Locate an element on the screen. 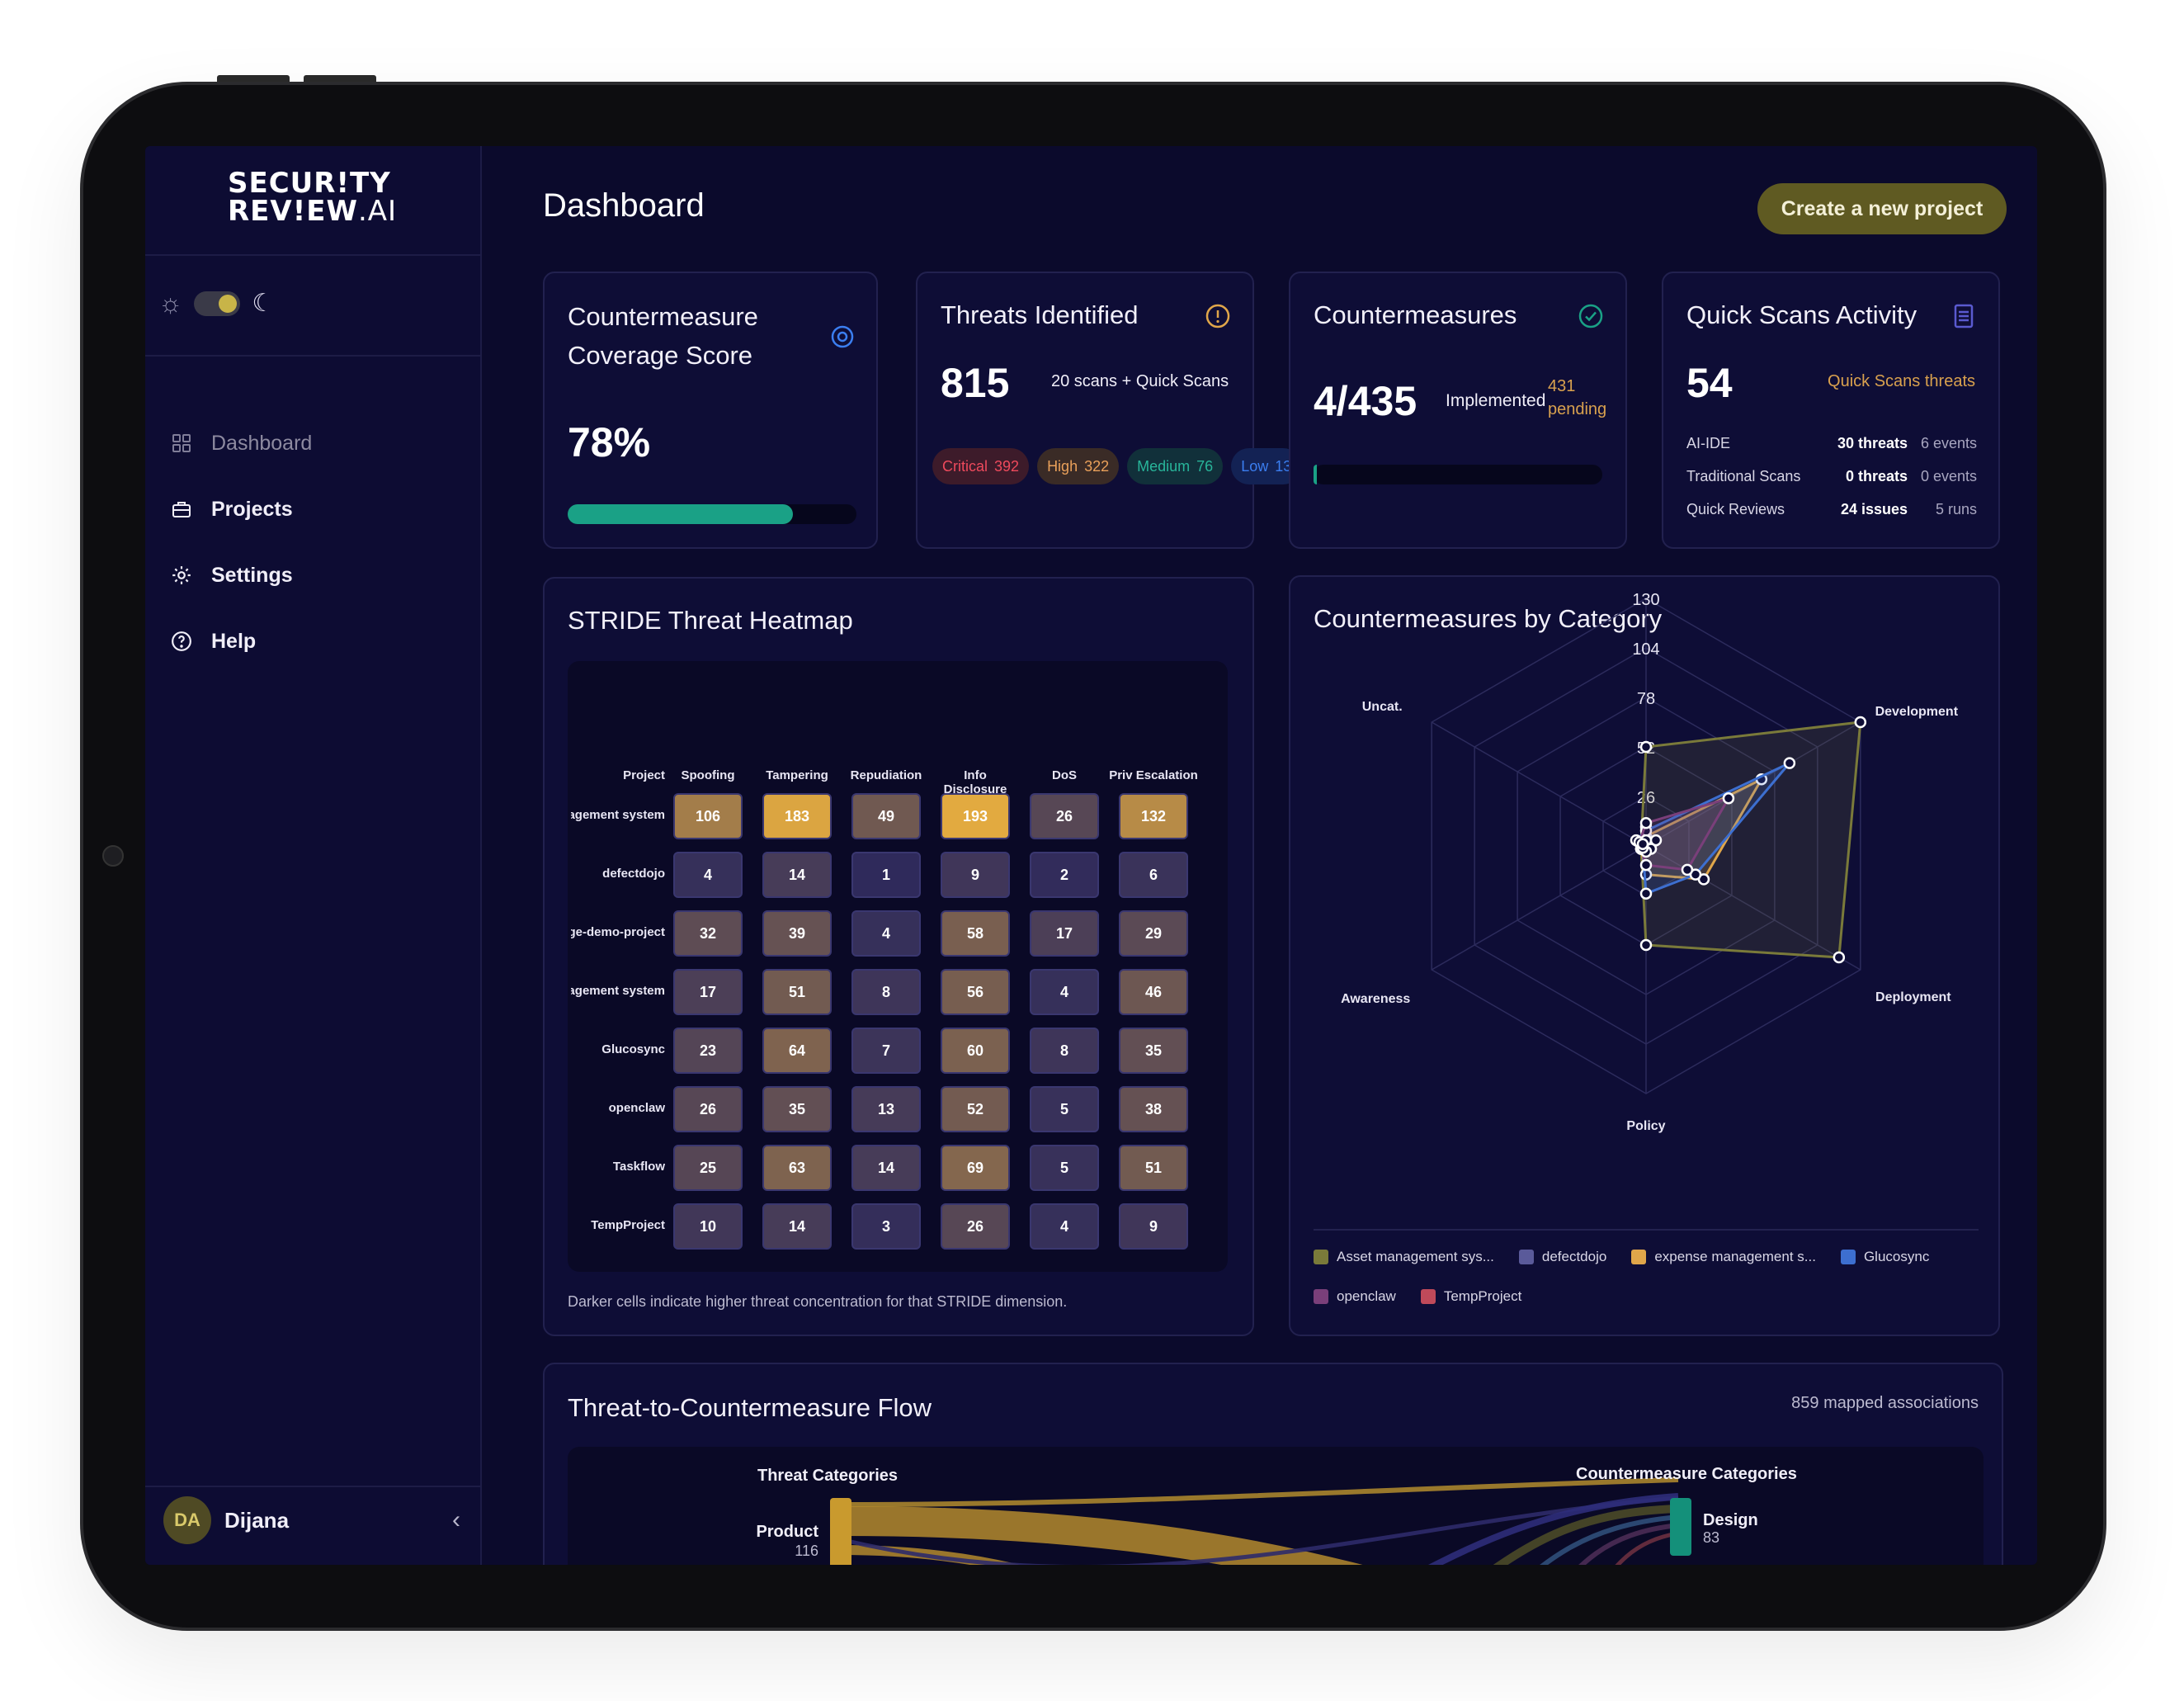  legend-item: defectdojo is located at coordinates (1562, 1257).